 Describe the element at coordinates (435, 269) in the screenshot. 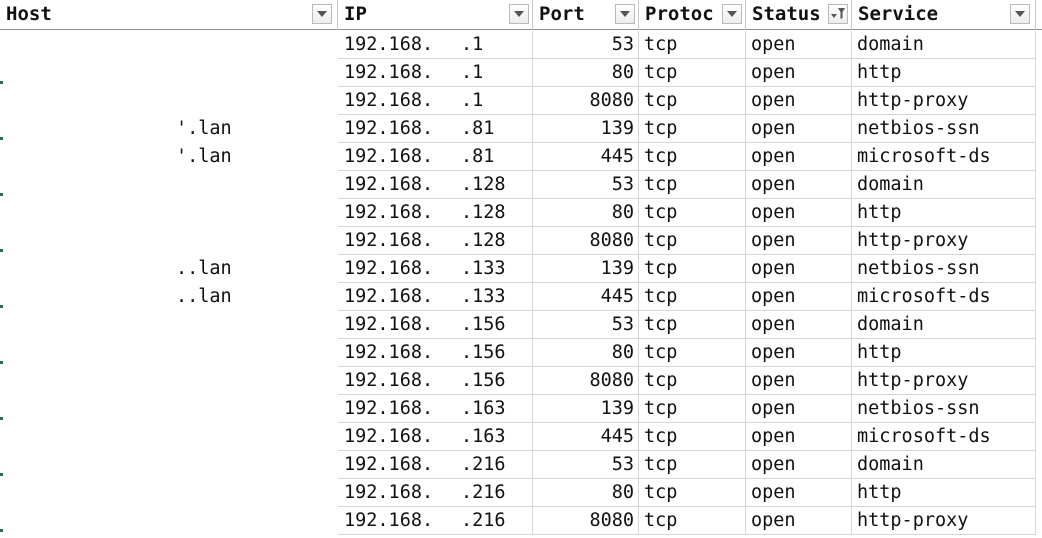

I see `ip-cell: 192.168. .133` at that location.